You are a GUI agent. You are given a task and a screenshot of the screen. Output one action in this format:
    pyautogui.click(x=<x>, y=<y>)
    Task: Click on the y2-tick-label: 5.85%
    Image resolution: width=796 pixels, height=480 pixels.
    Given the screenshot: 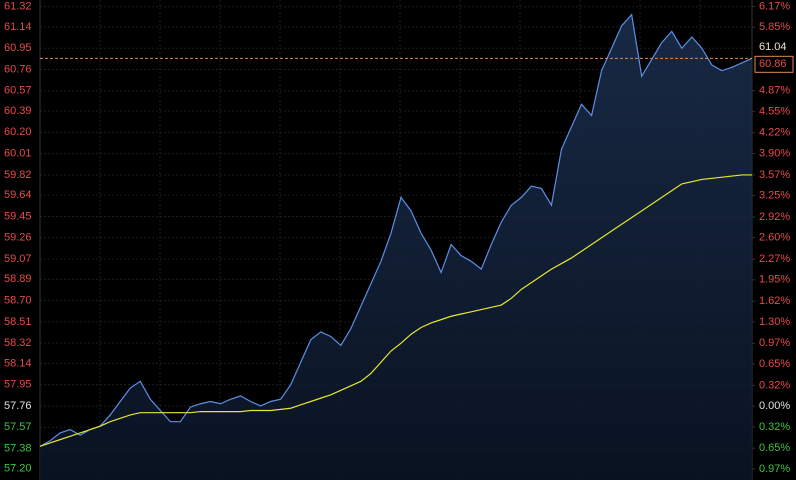 What is the action you would take?
    pyautogui.click(x=774, y=27)
    